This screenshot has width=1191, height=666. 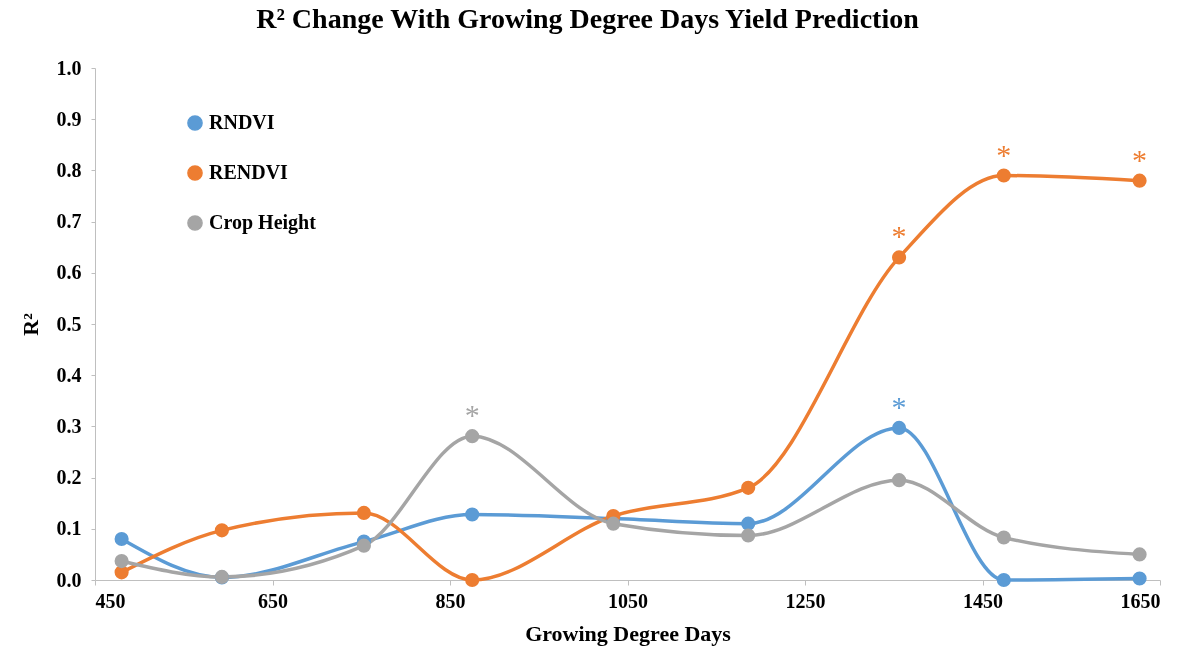 What do you see at coordinates (69, 169) in the screenshot?
I see `y-tick-label: 0.8` at bounding box center [69, 169].